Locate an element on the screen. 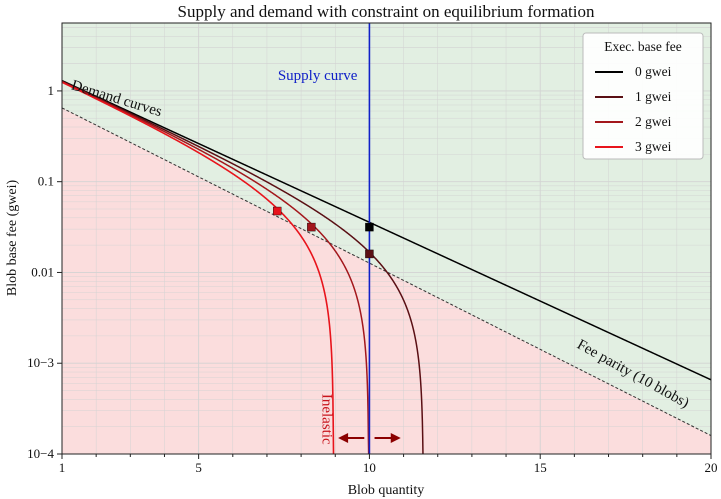 The image size is (721, 499). x-axis-label: Blob quantity is located at coordinates (386, 490).